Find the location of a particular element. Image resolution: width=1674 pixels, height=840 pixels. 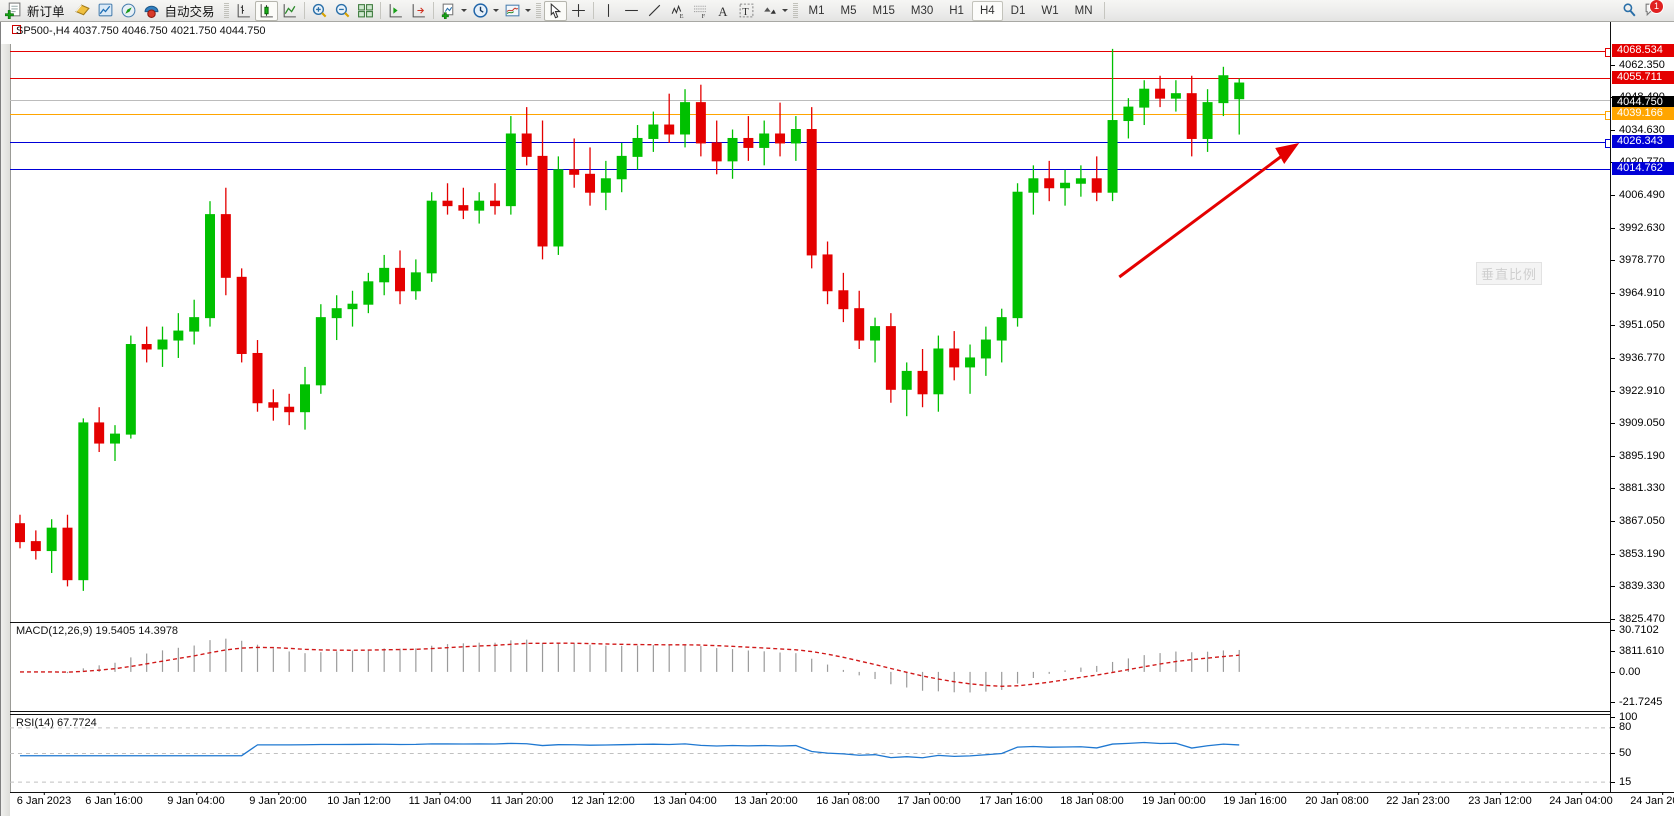

price-tick-value: 3951.050 is located at coordinates (1642, 325).